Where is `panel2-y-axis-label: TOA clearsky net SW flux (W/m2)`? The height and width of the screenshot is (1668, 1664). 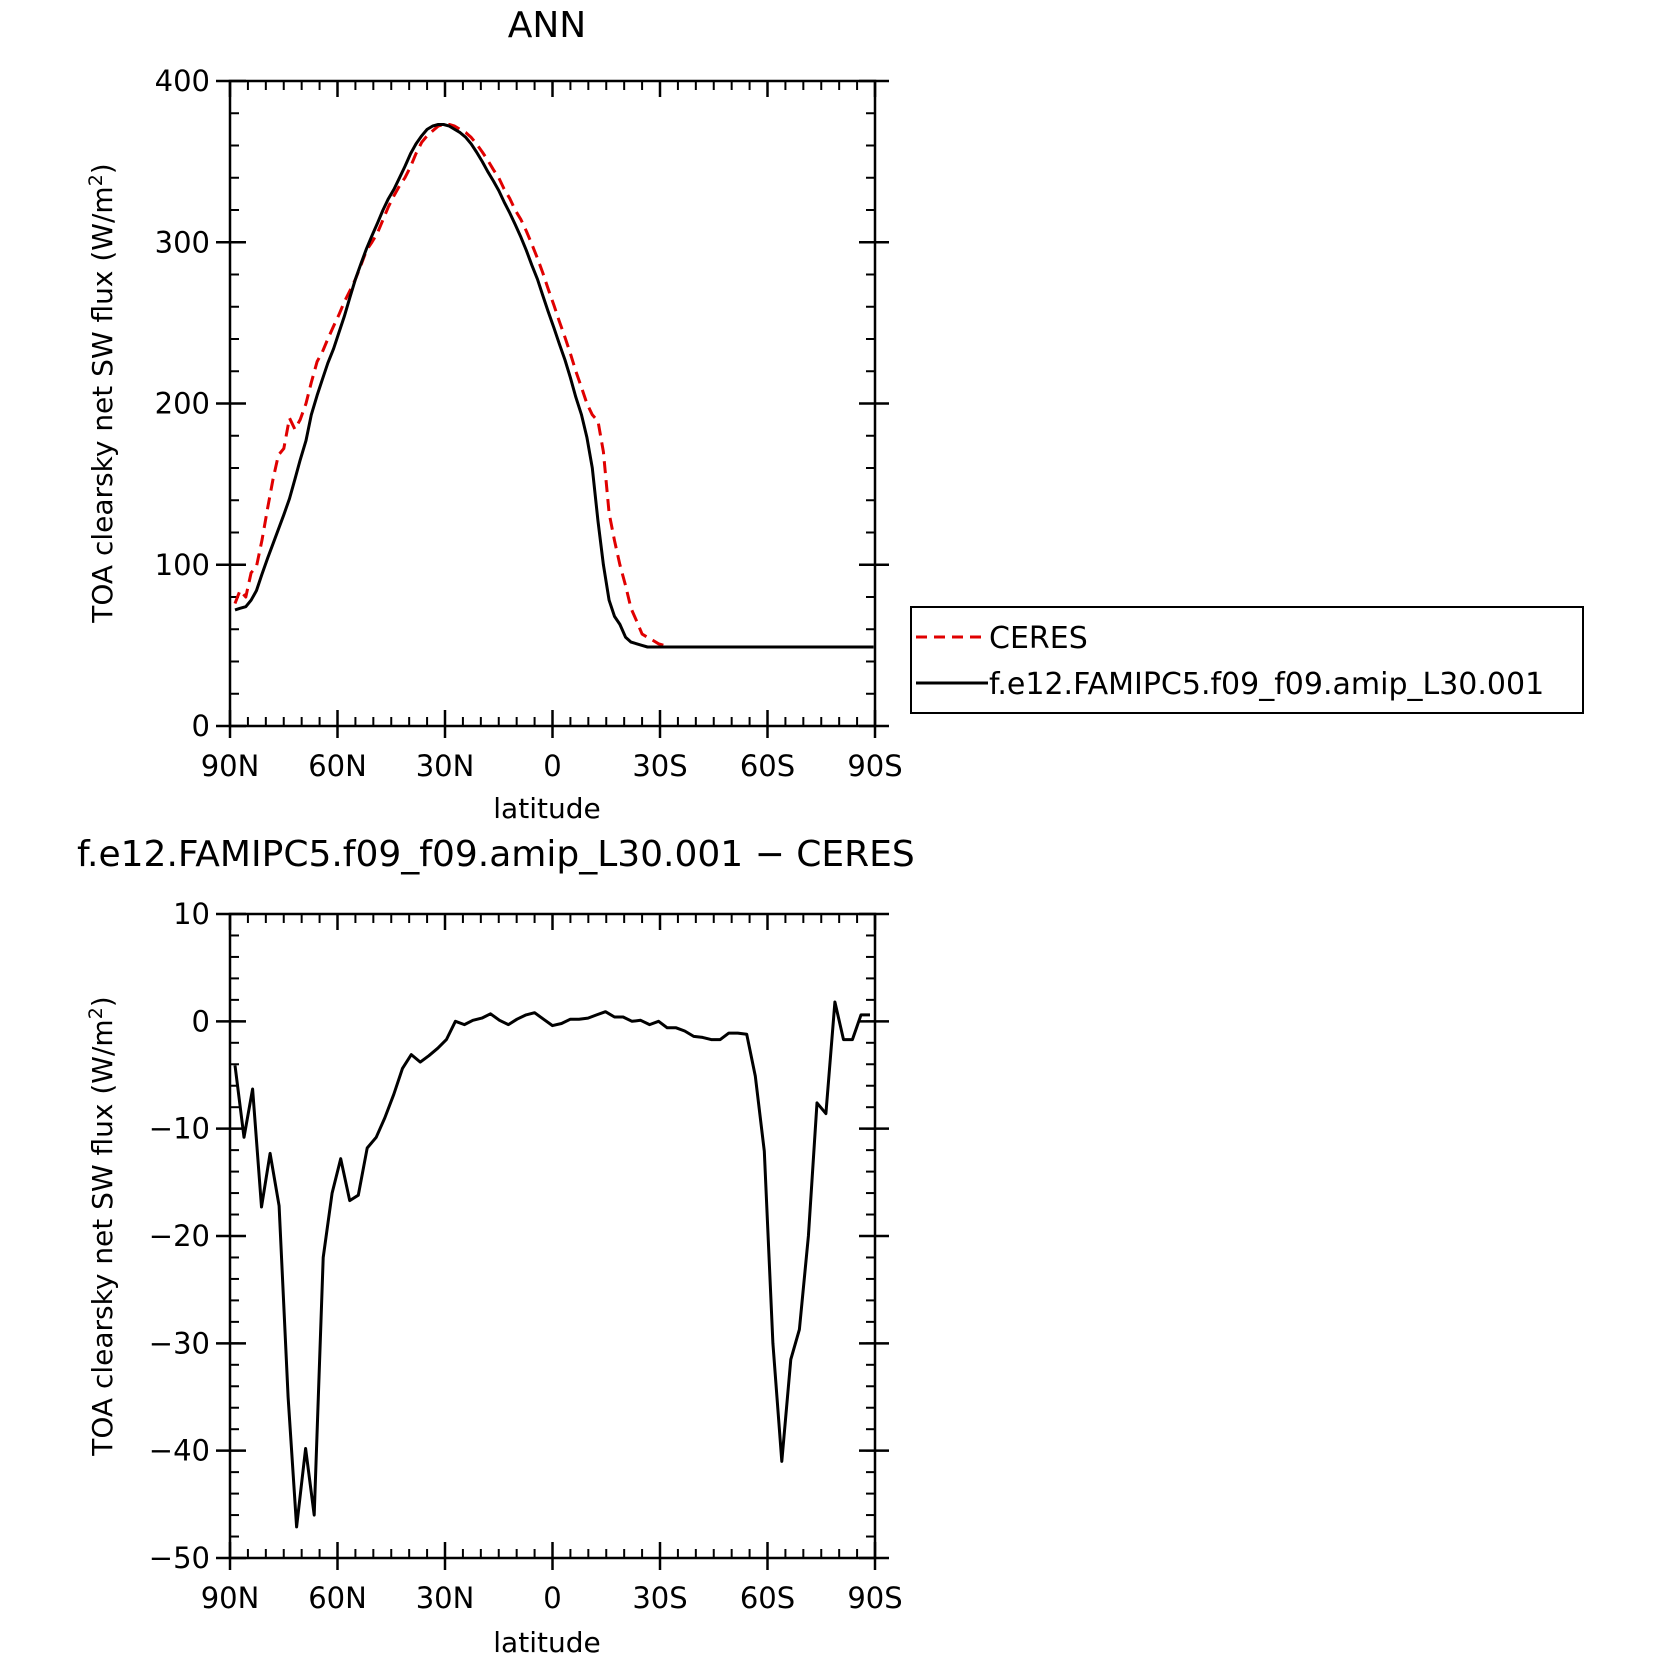 panel2-y-axis-label: TOA clearsky net SW flux (W/m2) is located at coordinates (102, 1226).